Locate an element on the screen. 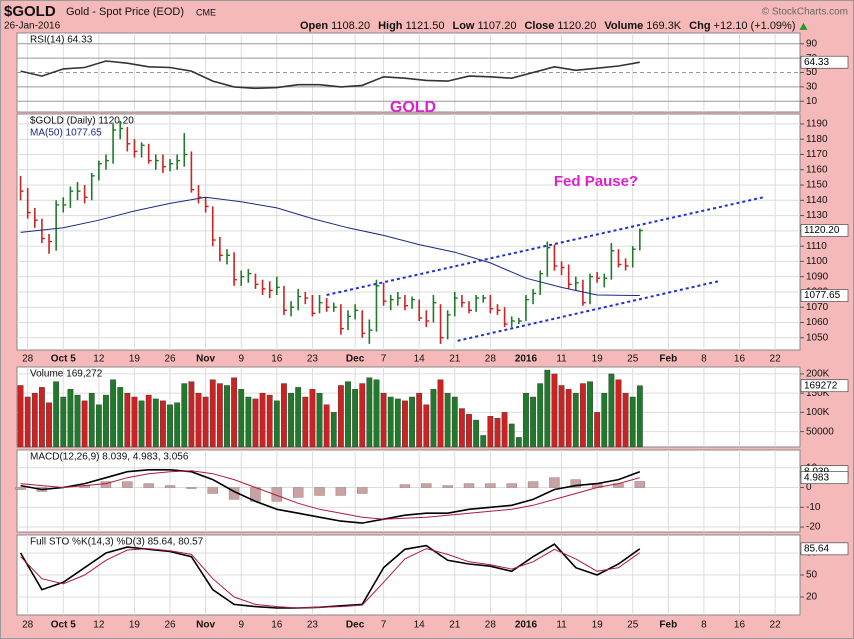 This screenshot has width=854, height=639. x-tick-label: 9 is located at coordinates (241, 359).